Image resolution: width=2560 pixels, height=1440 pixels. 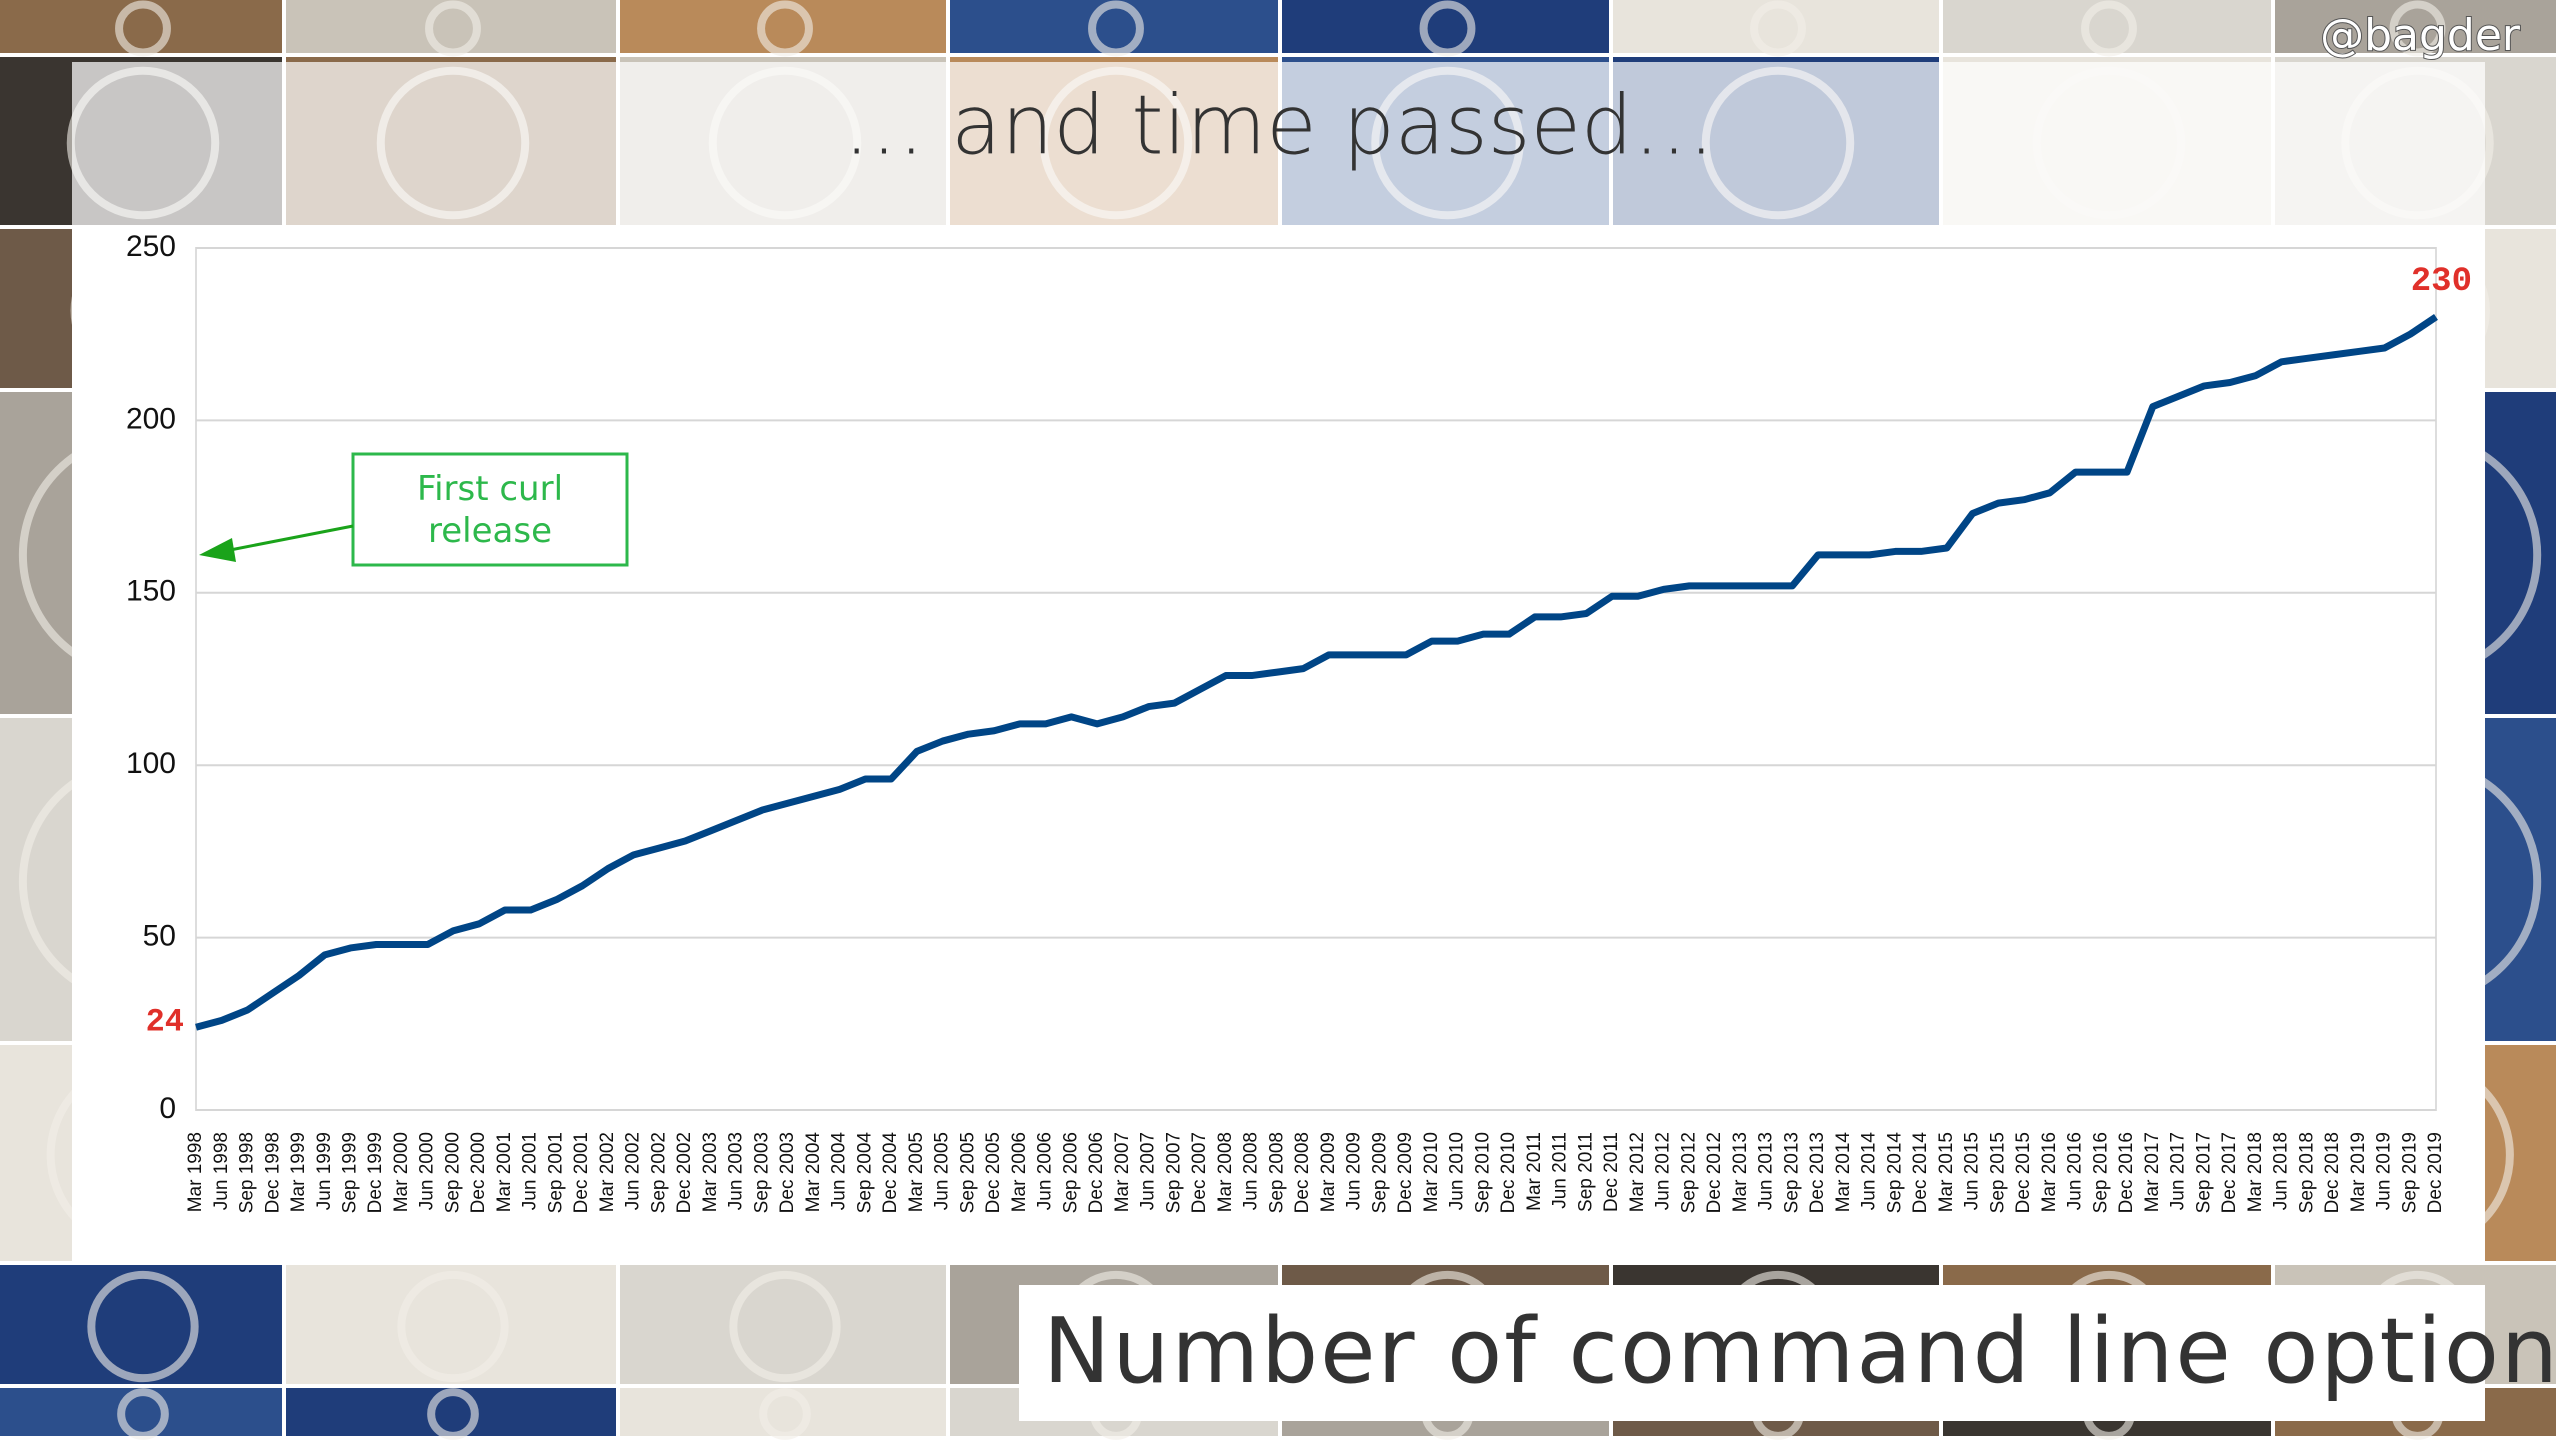 What do you see at coordinates (1354, 1171) in the screenshot?
I see `x-tick-label: Jun 2009` at bounding box center [1354, 1171].